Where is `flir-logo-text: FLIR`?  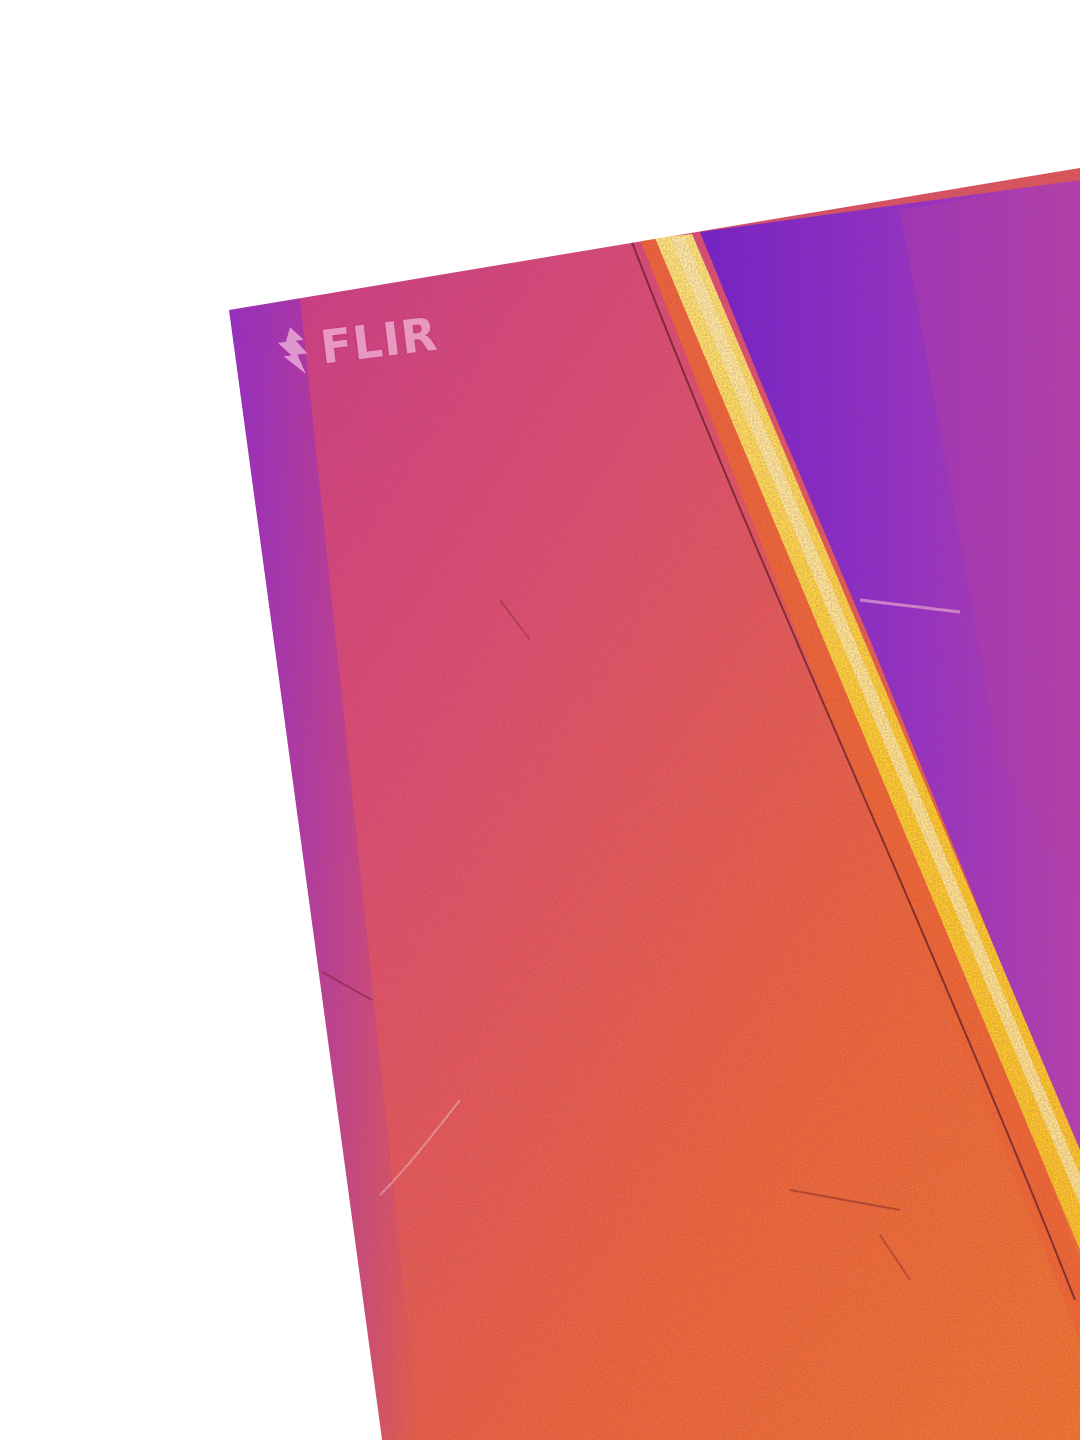 flir-logo-text: FLIR is located at coordinates (379, 340).